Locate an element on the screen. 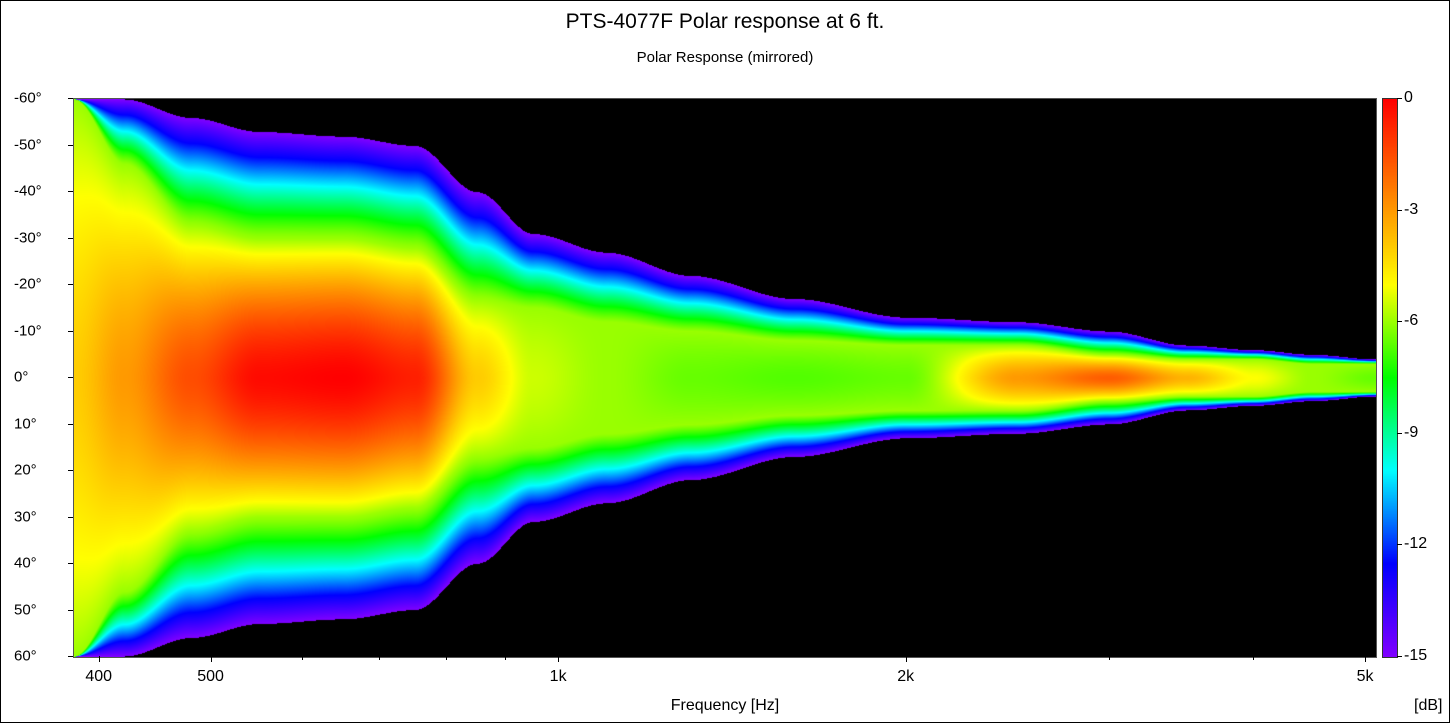  colorbar-tick-label: -6 is located at coordinates (1411, 321).